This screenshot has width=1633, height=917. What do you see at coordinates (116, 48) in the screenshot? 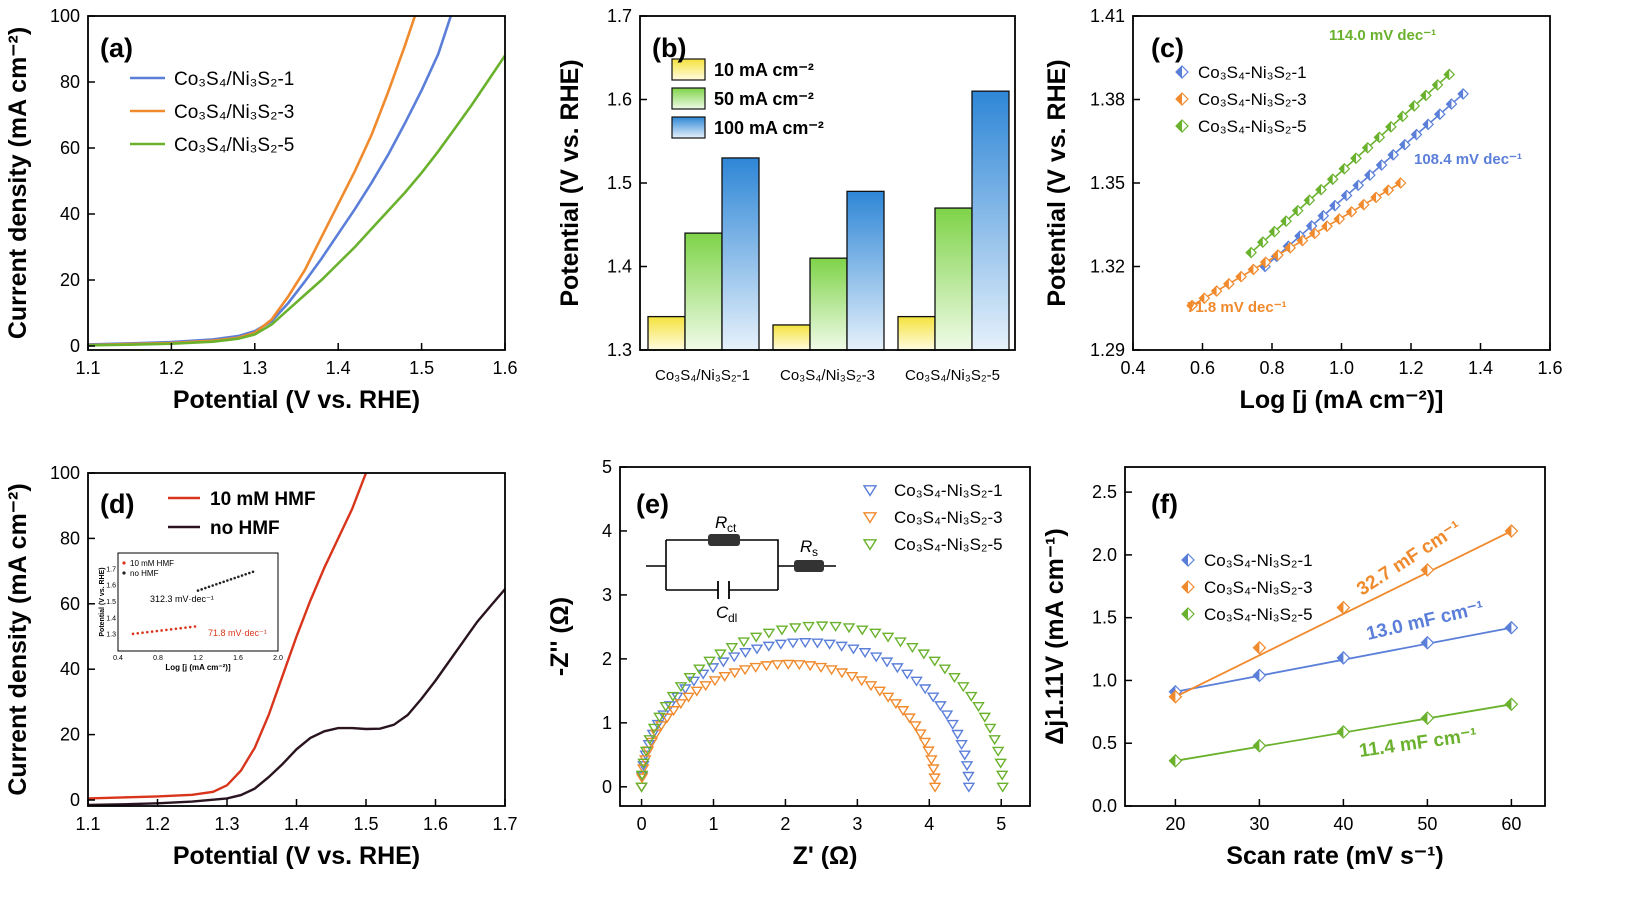
I see `a-panel-label: (a)` at bounding box center [116, 48].